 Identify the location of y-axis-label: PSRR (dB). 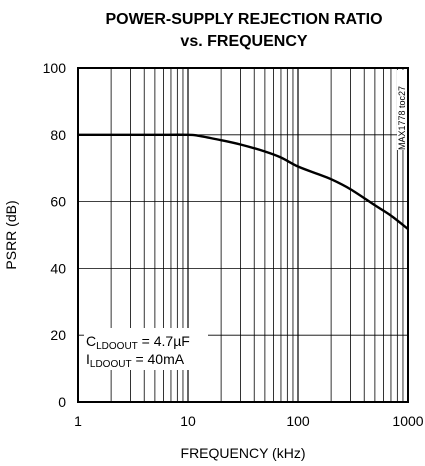
(11, 234).